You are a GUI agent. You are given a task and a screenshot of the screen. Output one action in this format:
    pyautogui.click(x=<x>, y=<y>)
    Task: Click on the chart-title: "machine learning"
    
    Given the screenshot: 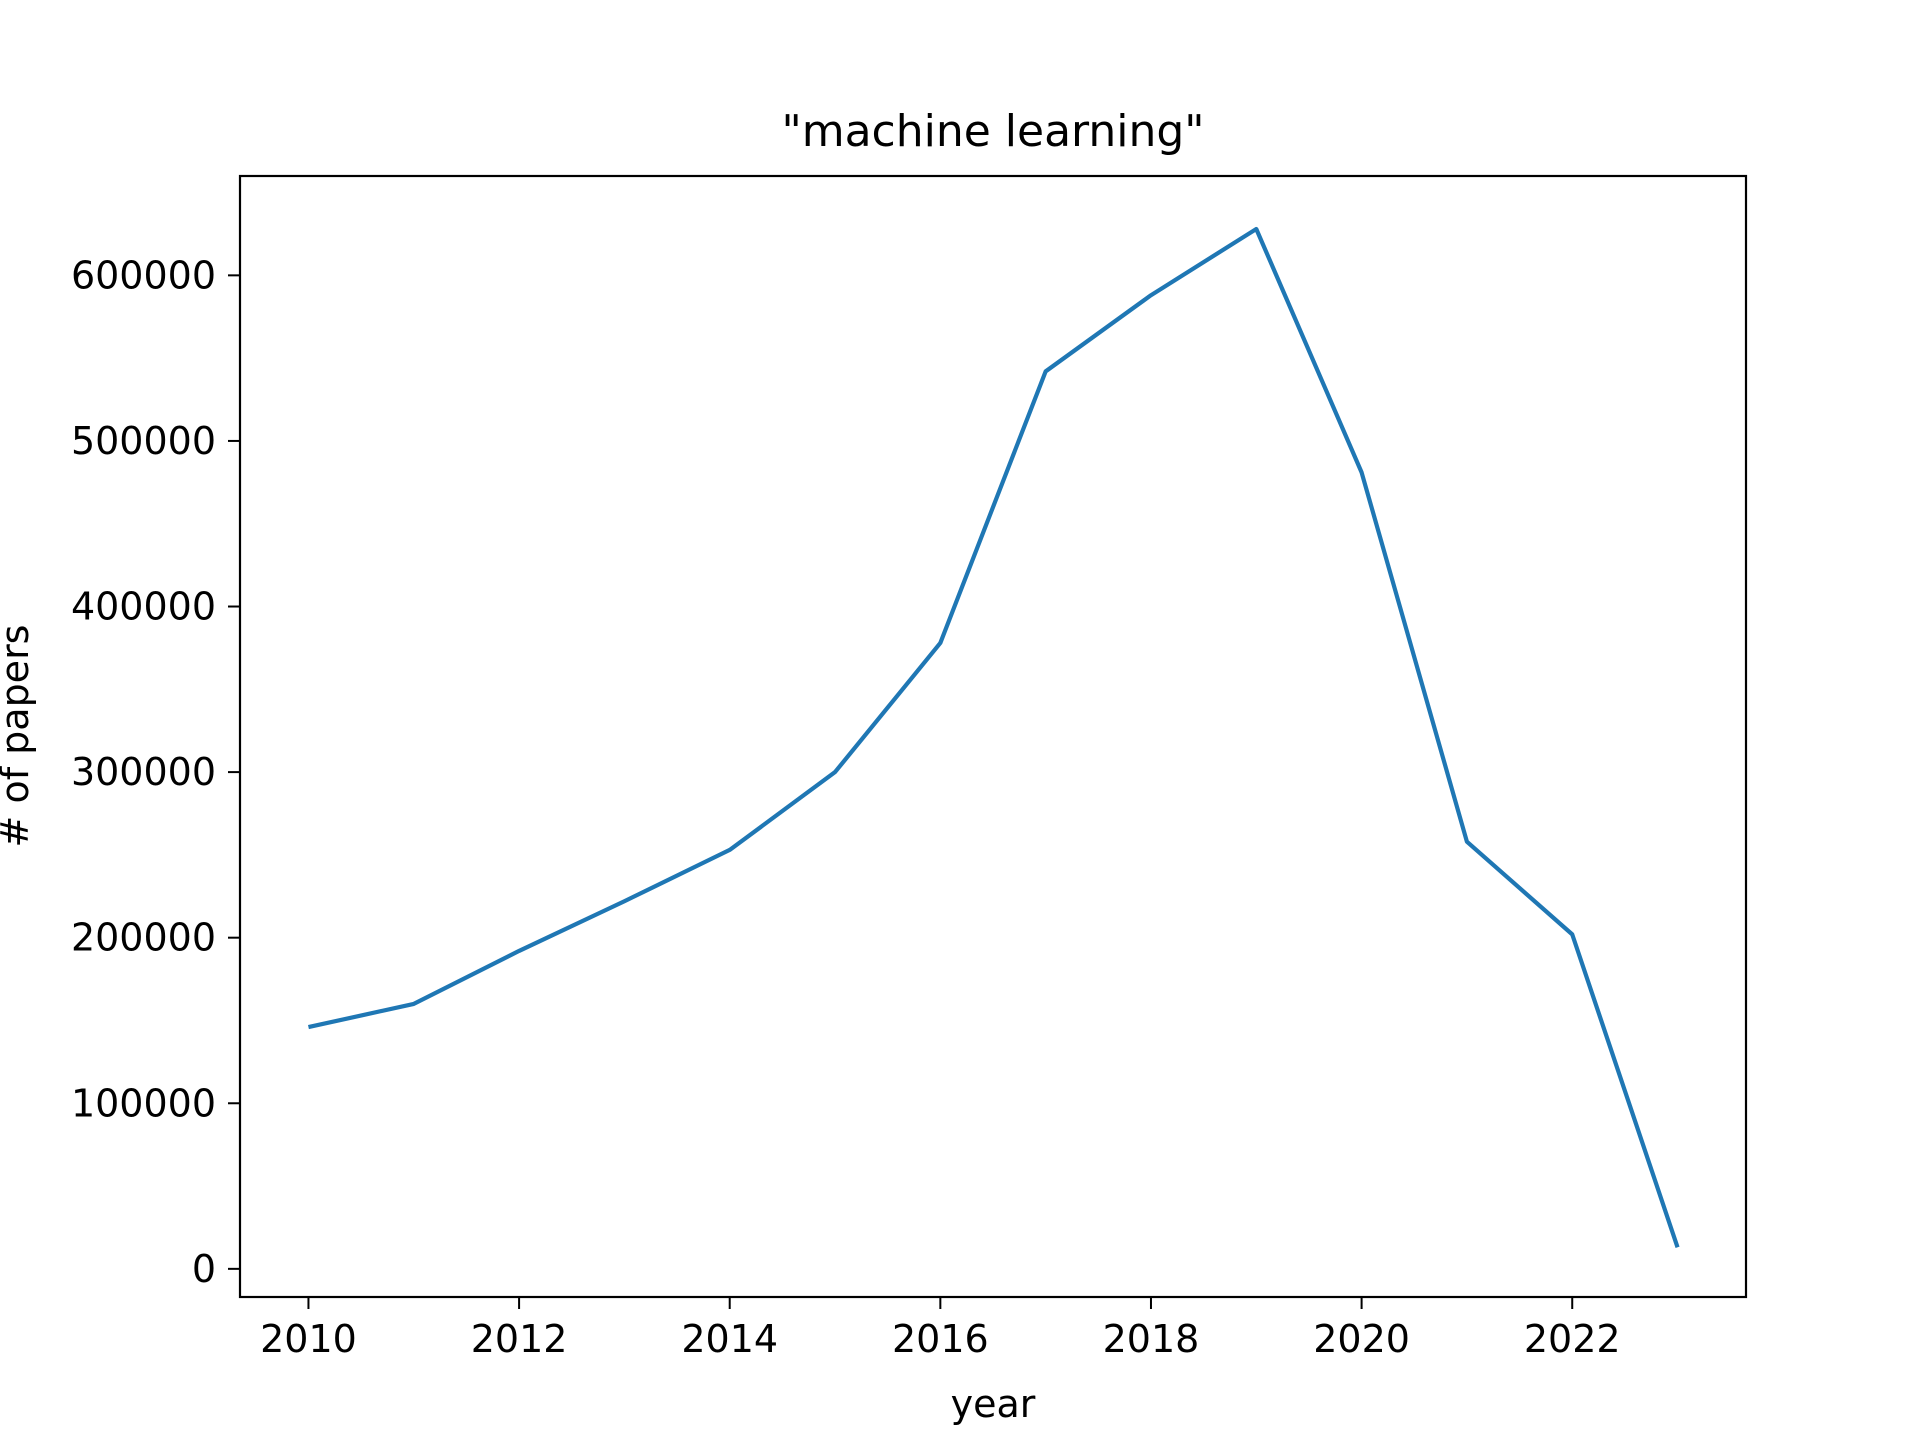 What is the action you would take?
    pyautogui.click(x=992, y=131)
    